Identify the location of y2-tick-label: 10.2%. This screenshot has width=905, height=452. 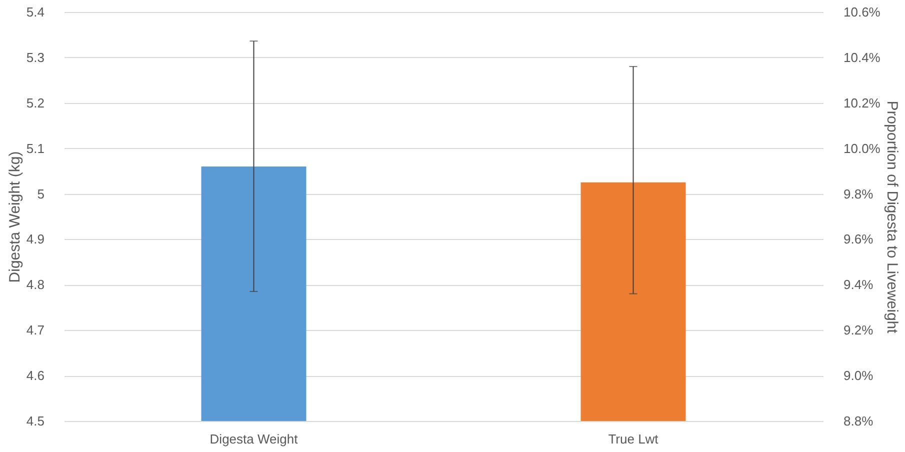
(862, 102).